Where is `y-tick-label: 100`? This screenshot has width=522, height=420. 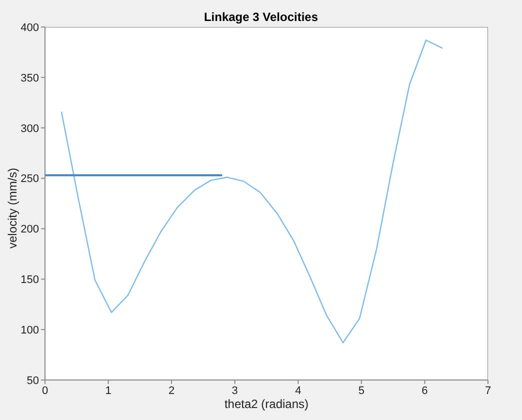
y-tick-label: 100 is located at coordinates (29, 330).